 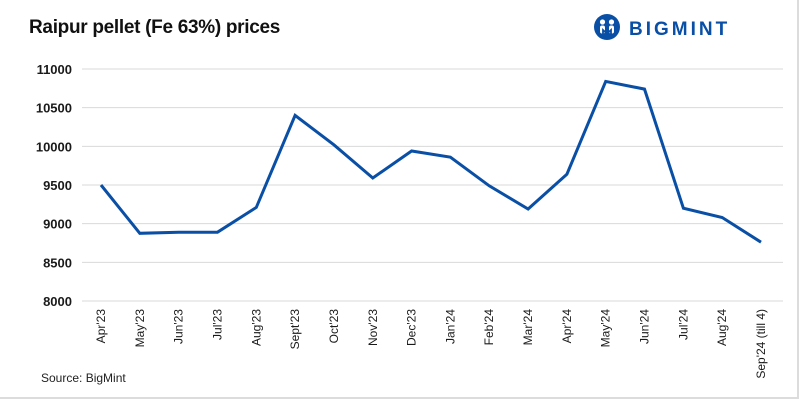 What do you see at coordinates (607, 29) in the screenshot?
I see `bigmint-people-icon` at bounding box center [607, 29].